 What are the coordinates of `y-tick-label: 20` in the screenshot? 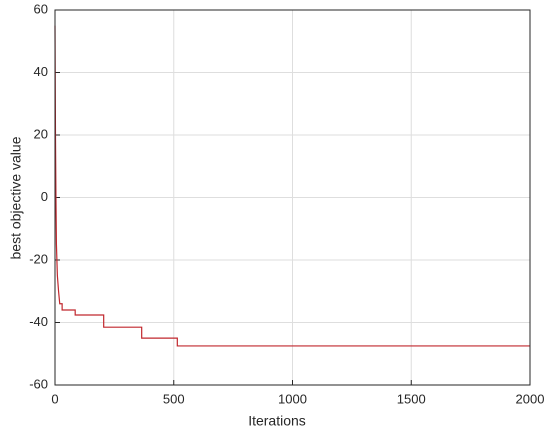 It's located at (41, 133).